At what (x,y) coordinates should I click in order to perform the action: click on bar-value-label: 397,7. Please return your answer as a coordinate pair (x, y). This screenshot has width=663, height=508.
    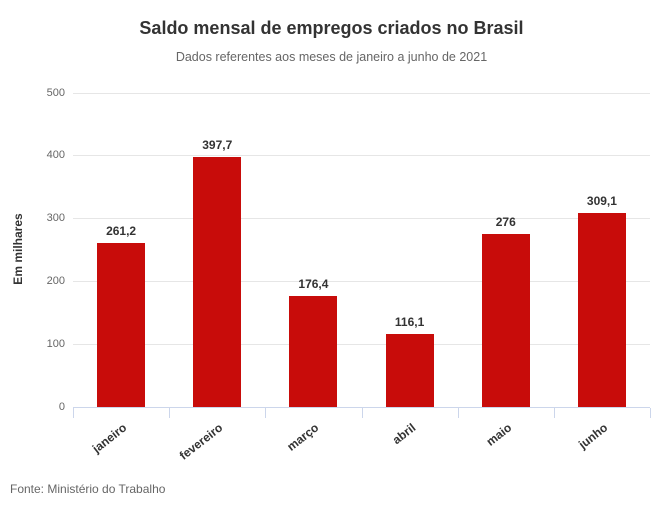
    Looking at the image, I should click on (217, 145).